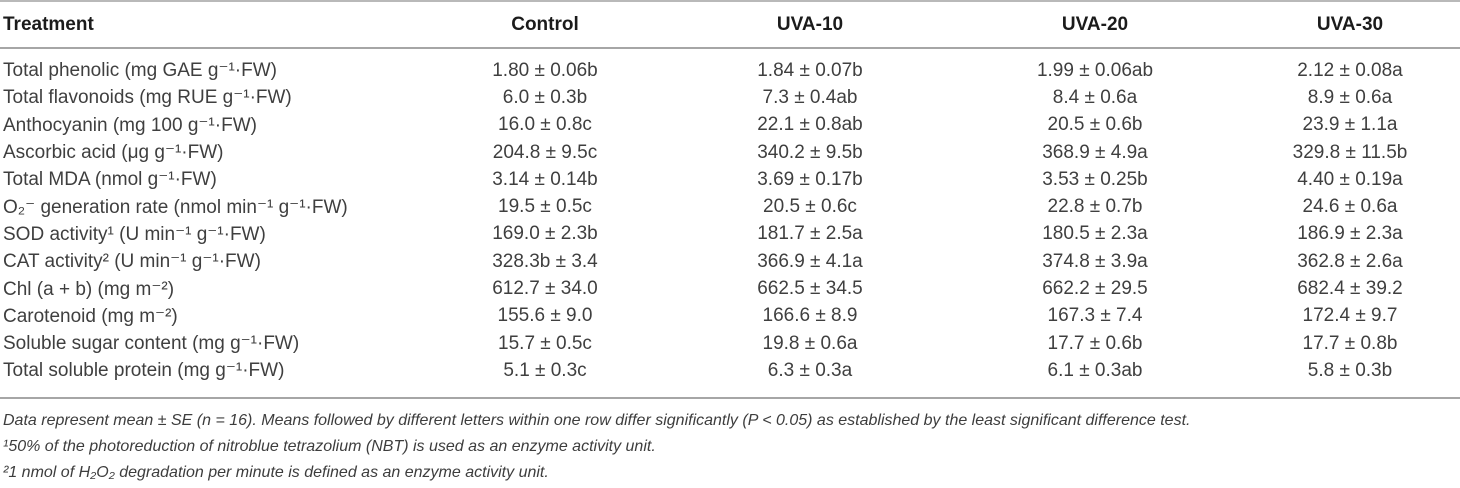 This screenshot has width=1460, height=488. What do you see at coordinates (810, 261) in the screenshot?
I see `cell-value: 366.9 ± 4.1a` at bounding box center [810, 261].